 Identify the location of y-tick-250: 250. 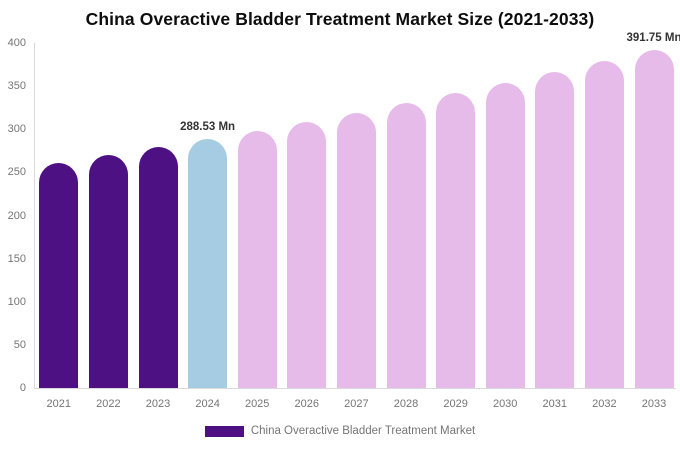
(16, 172).